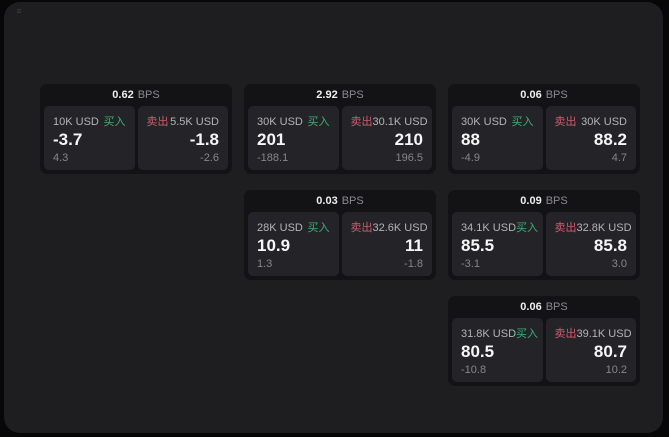  What do you see at coordinates (604, 122) in the screenshot?
I see `sell-amount: 30K USD` at bounding box center [604, 122].